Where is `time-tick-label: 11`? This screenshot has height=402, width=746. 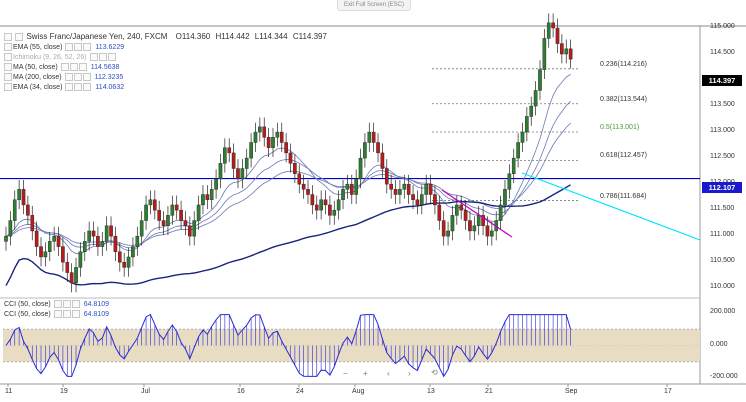
time-tick-label: 11 is located at coordinates (9, 391).